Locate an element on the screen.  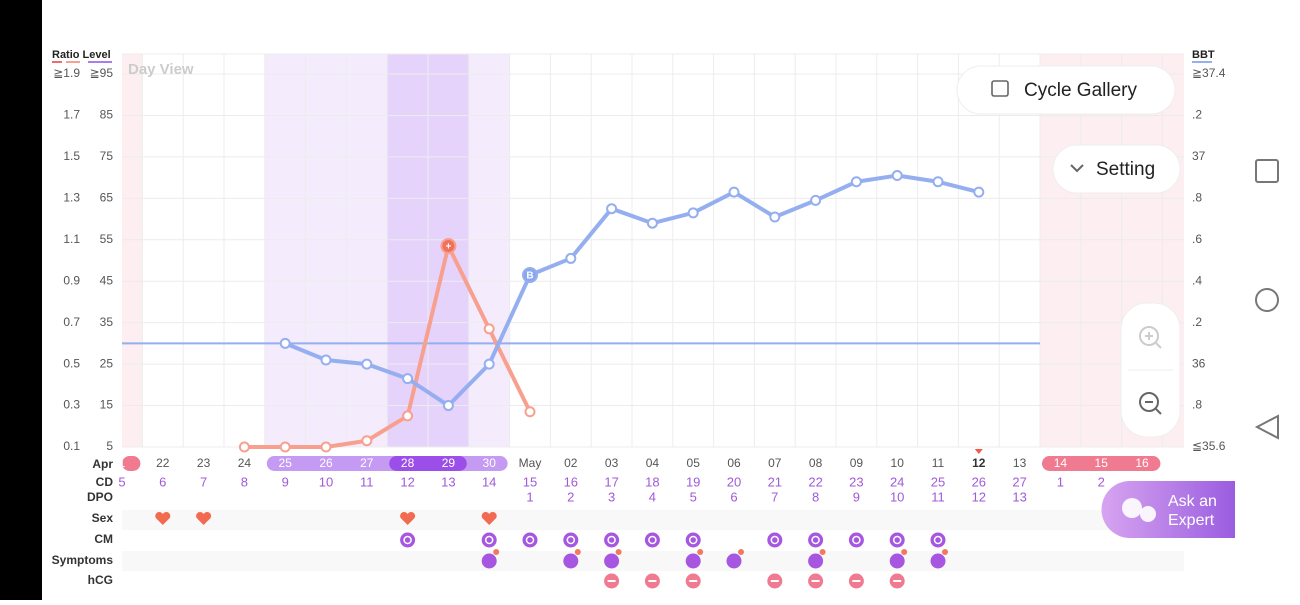
percent-tick-label: 65 is located at coordinates (107, 198).